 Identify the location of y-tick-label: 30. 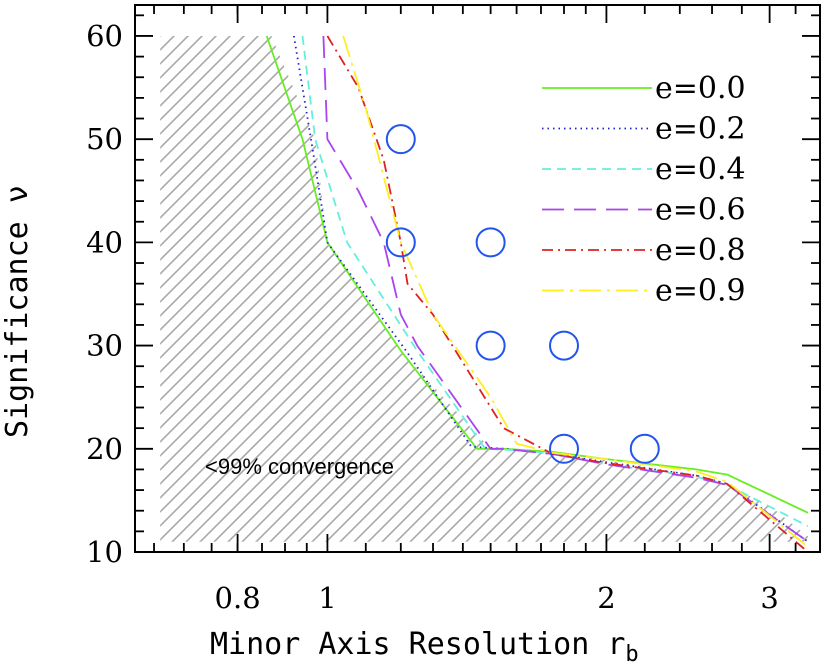
(104, 346).